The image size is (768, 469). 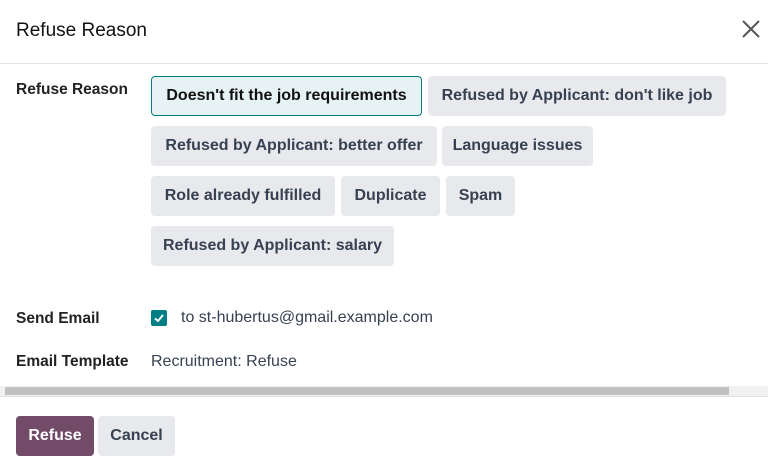 I want to click on reason-option: Doesn't fit the job requirements, so click(x=286, y=96).